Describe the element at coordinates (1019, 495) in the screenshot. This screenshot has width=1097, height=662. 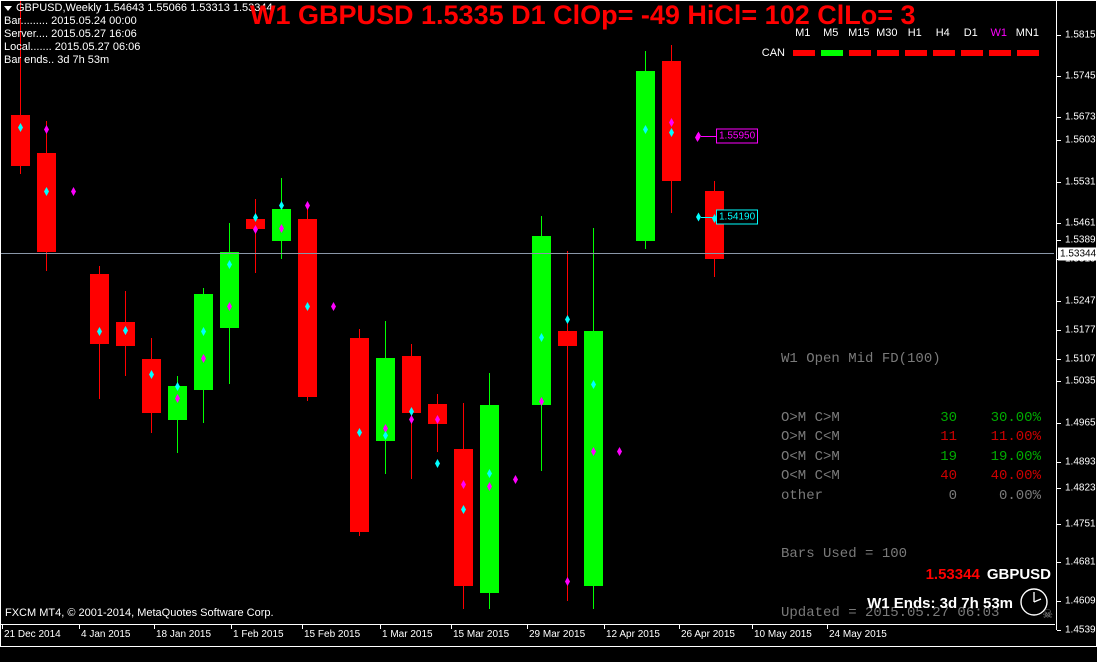
I see `stats-row-percent: 0.00%` at that location.